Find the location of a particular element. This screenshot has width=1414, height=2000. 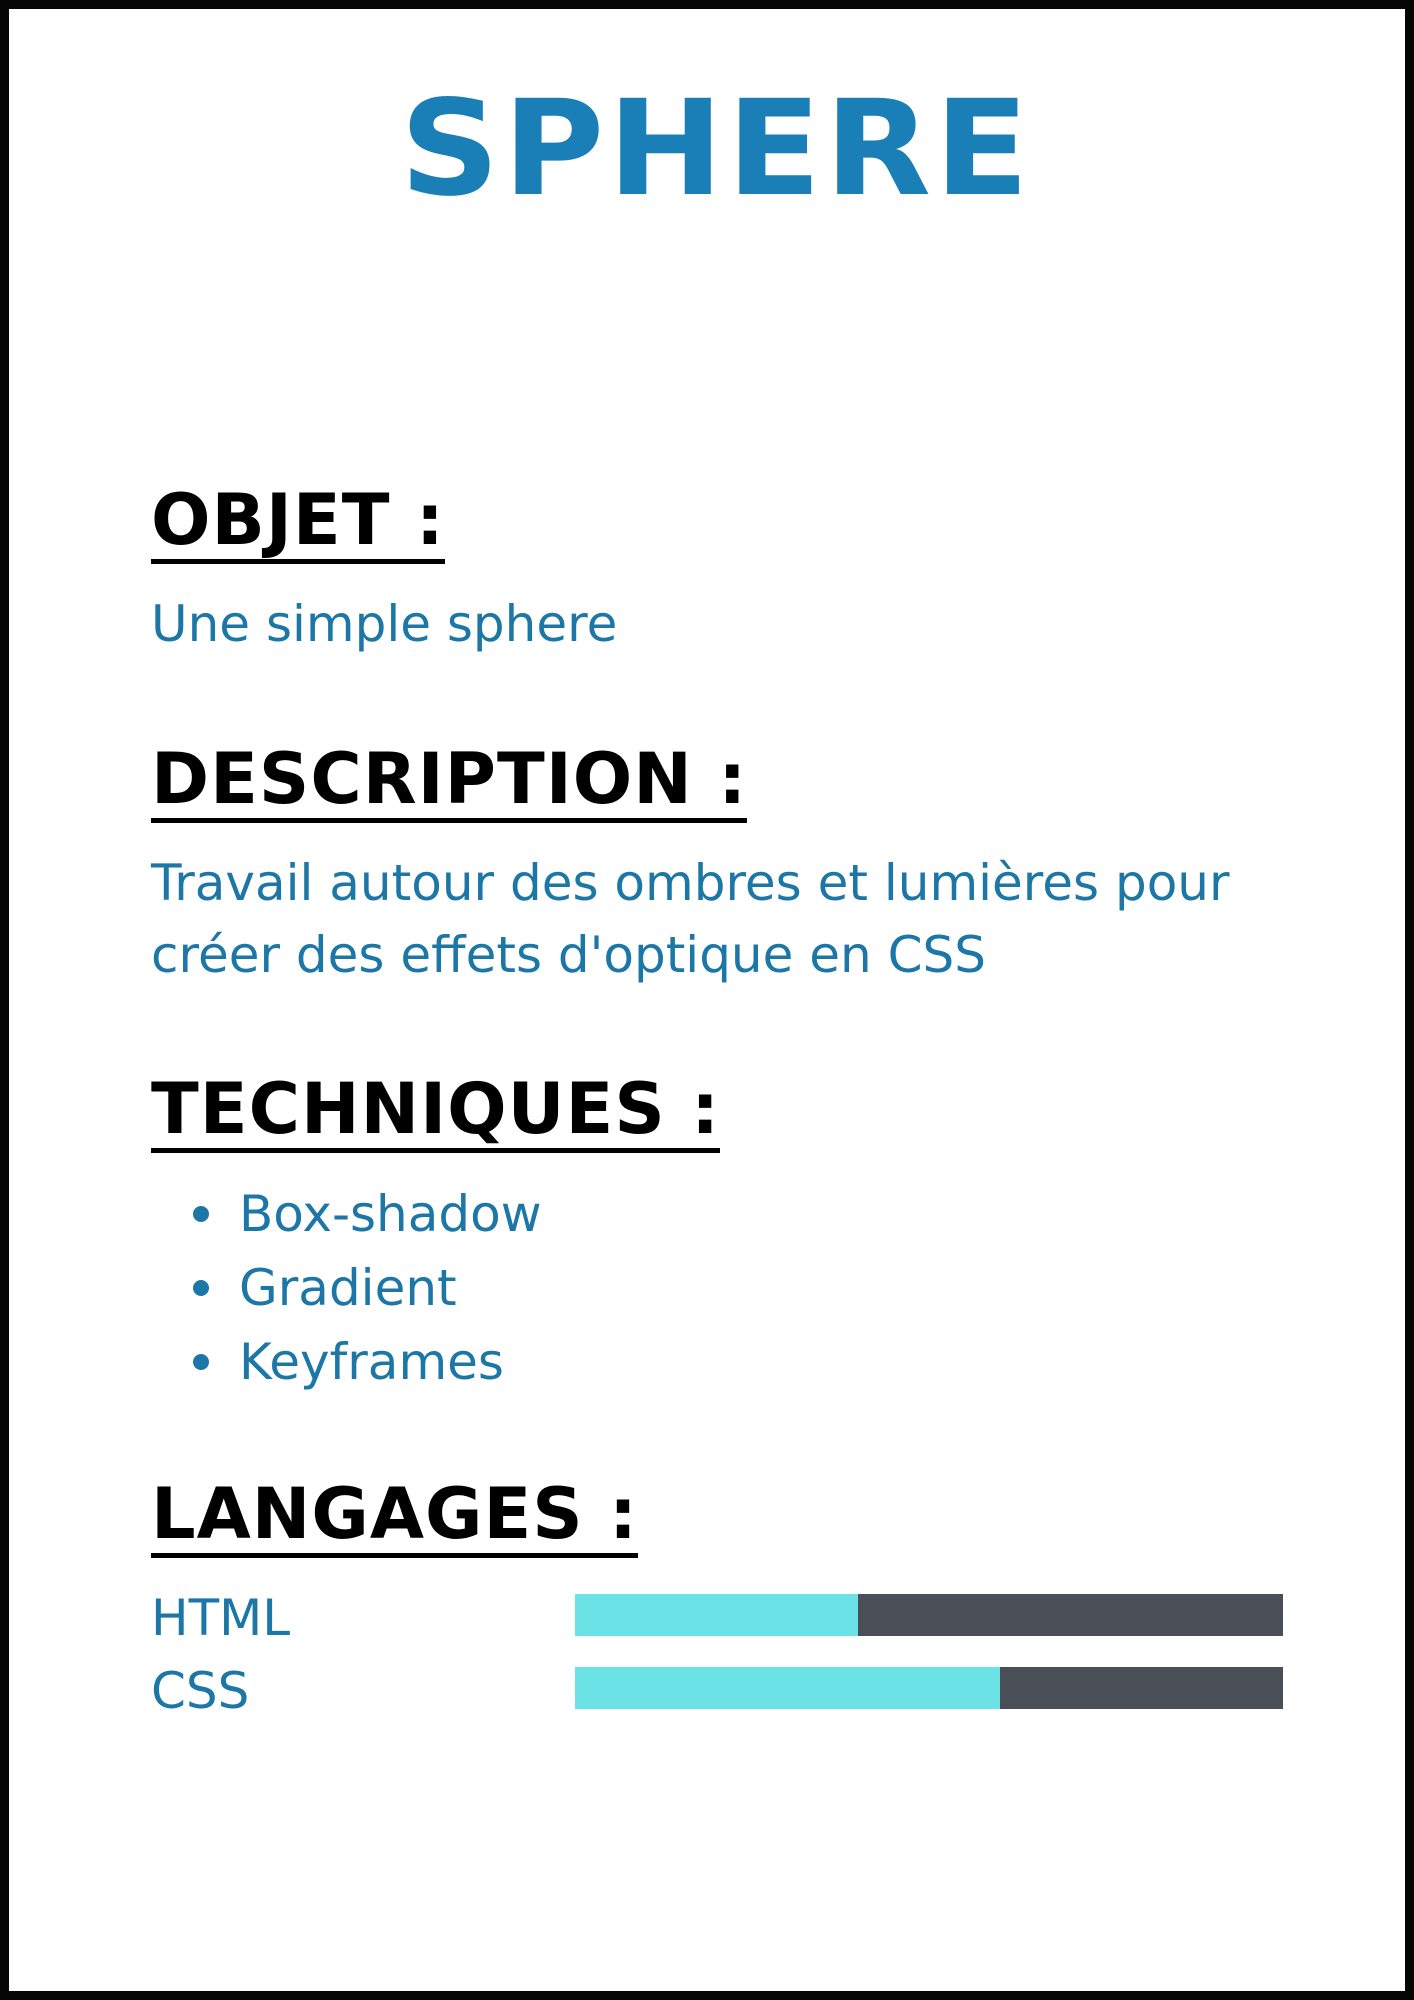

language-row-html: HTML is located at coordinates (717, 1618).